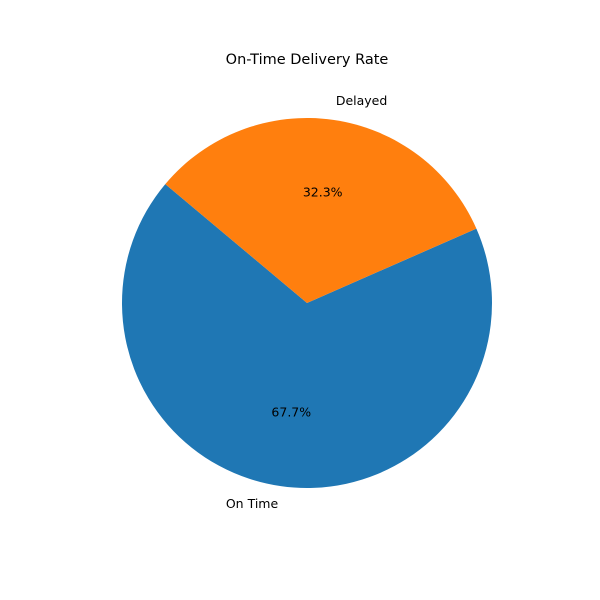 The width and height of the screenshot is (600, 600). Describe the element at coordinates (252, 503) in the screenshot. I see `slice-label-on-time: On Time` at that location.